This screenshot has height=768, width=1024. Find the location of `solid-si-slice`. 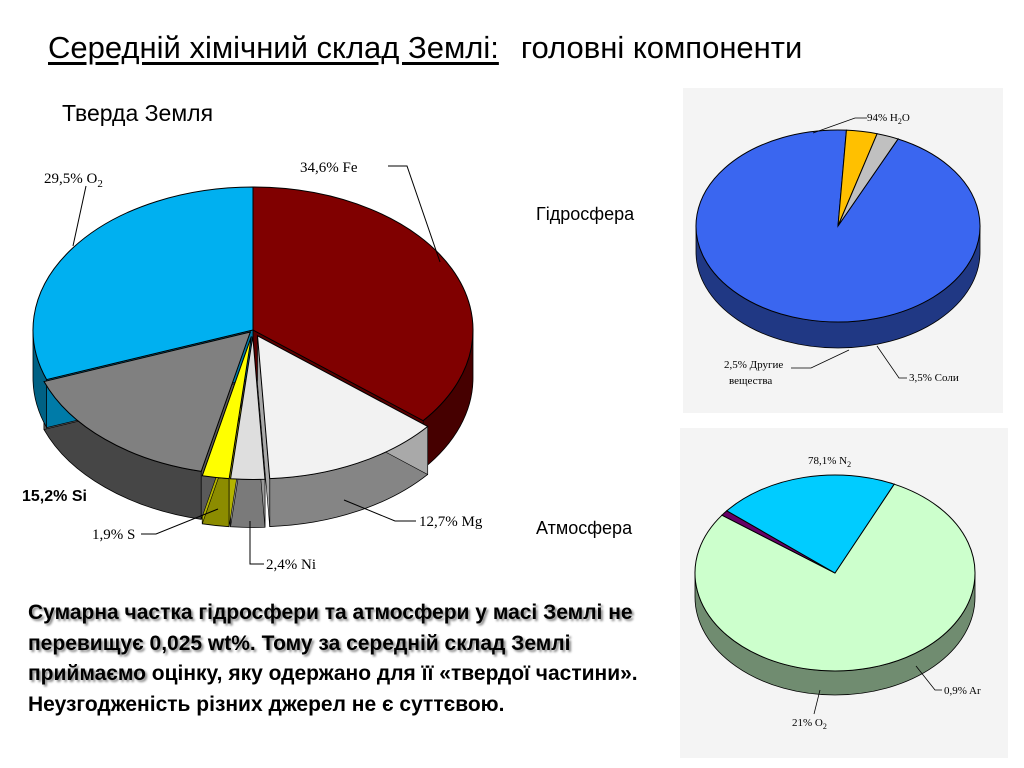

solid-si-slice is located at coordinates (147, 401).